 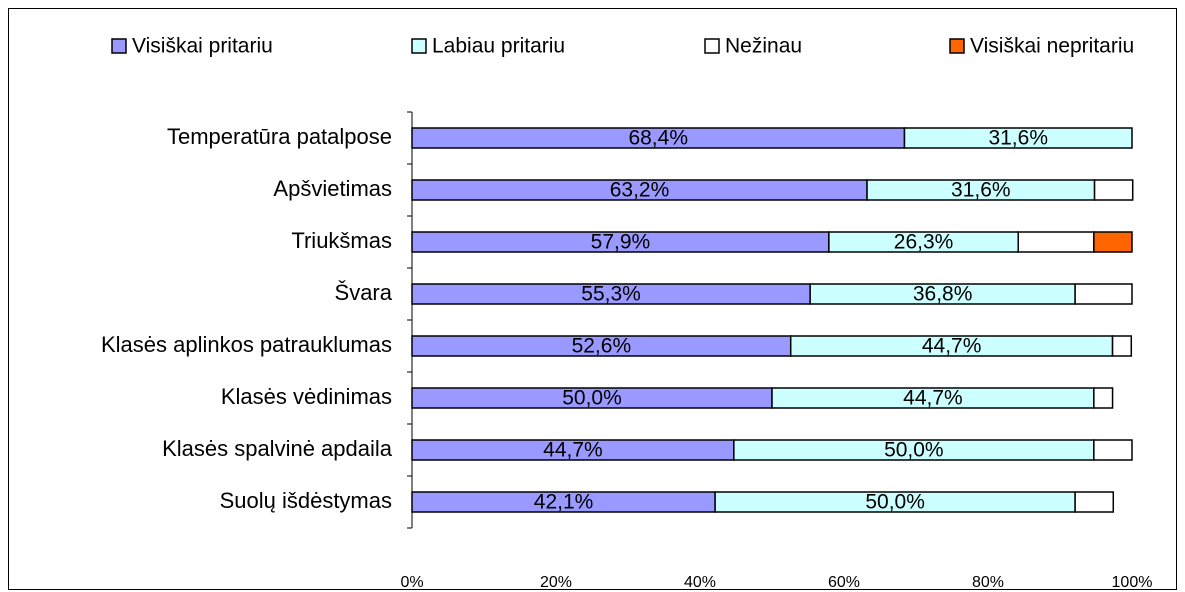 What do you see at coordinates (246, 344) in the screenshot?
I see `category-label: Klasės aplinkos patrauklumas` at bounding box center [246, 344].